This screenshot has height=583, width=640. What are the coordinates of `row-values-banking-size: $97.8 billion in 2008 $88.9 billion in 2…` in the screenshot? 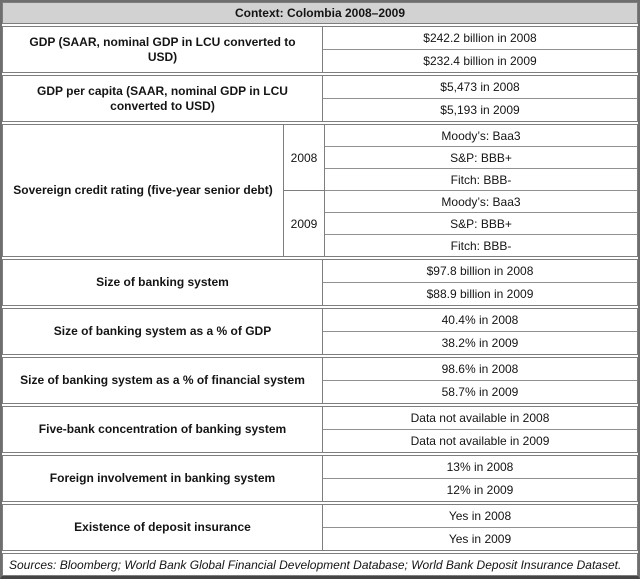 It's located at (480, 282).